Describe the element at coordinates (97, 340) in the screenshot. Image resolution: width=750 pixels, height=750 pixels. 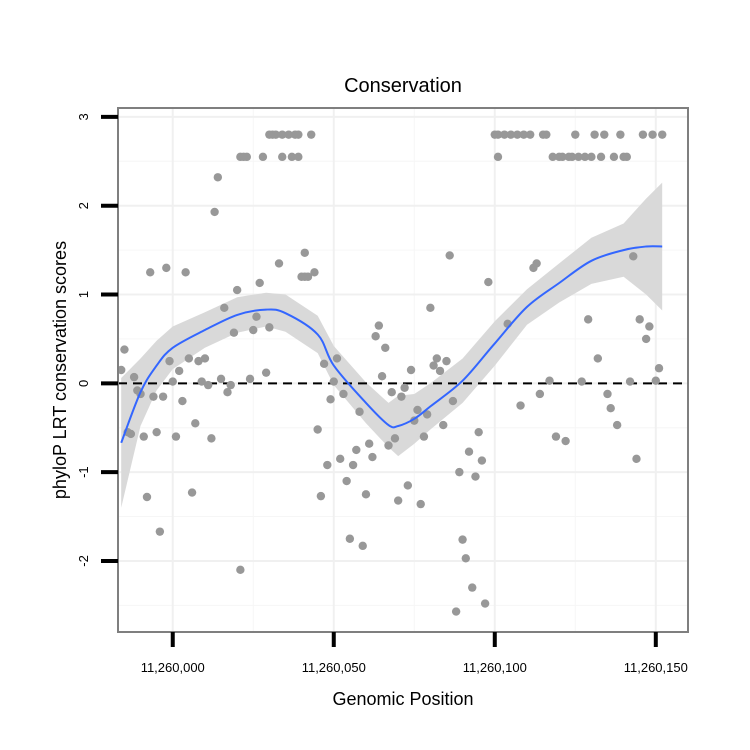
I see `y-axis: -2 -1 0 1 2 3` at that location.